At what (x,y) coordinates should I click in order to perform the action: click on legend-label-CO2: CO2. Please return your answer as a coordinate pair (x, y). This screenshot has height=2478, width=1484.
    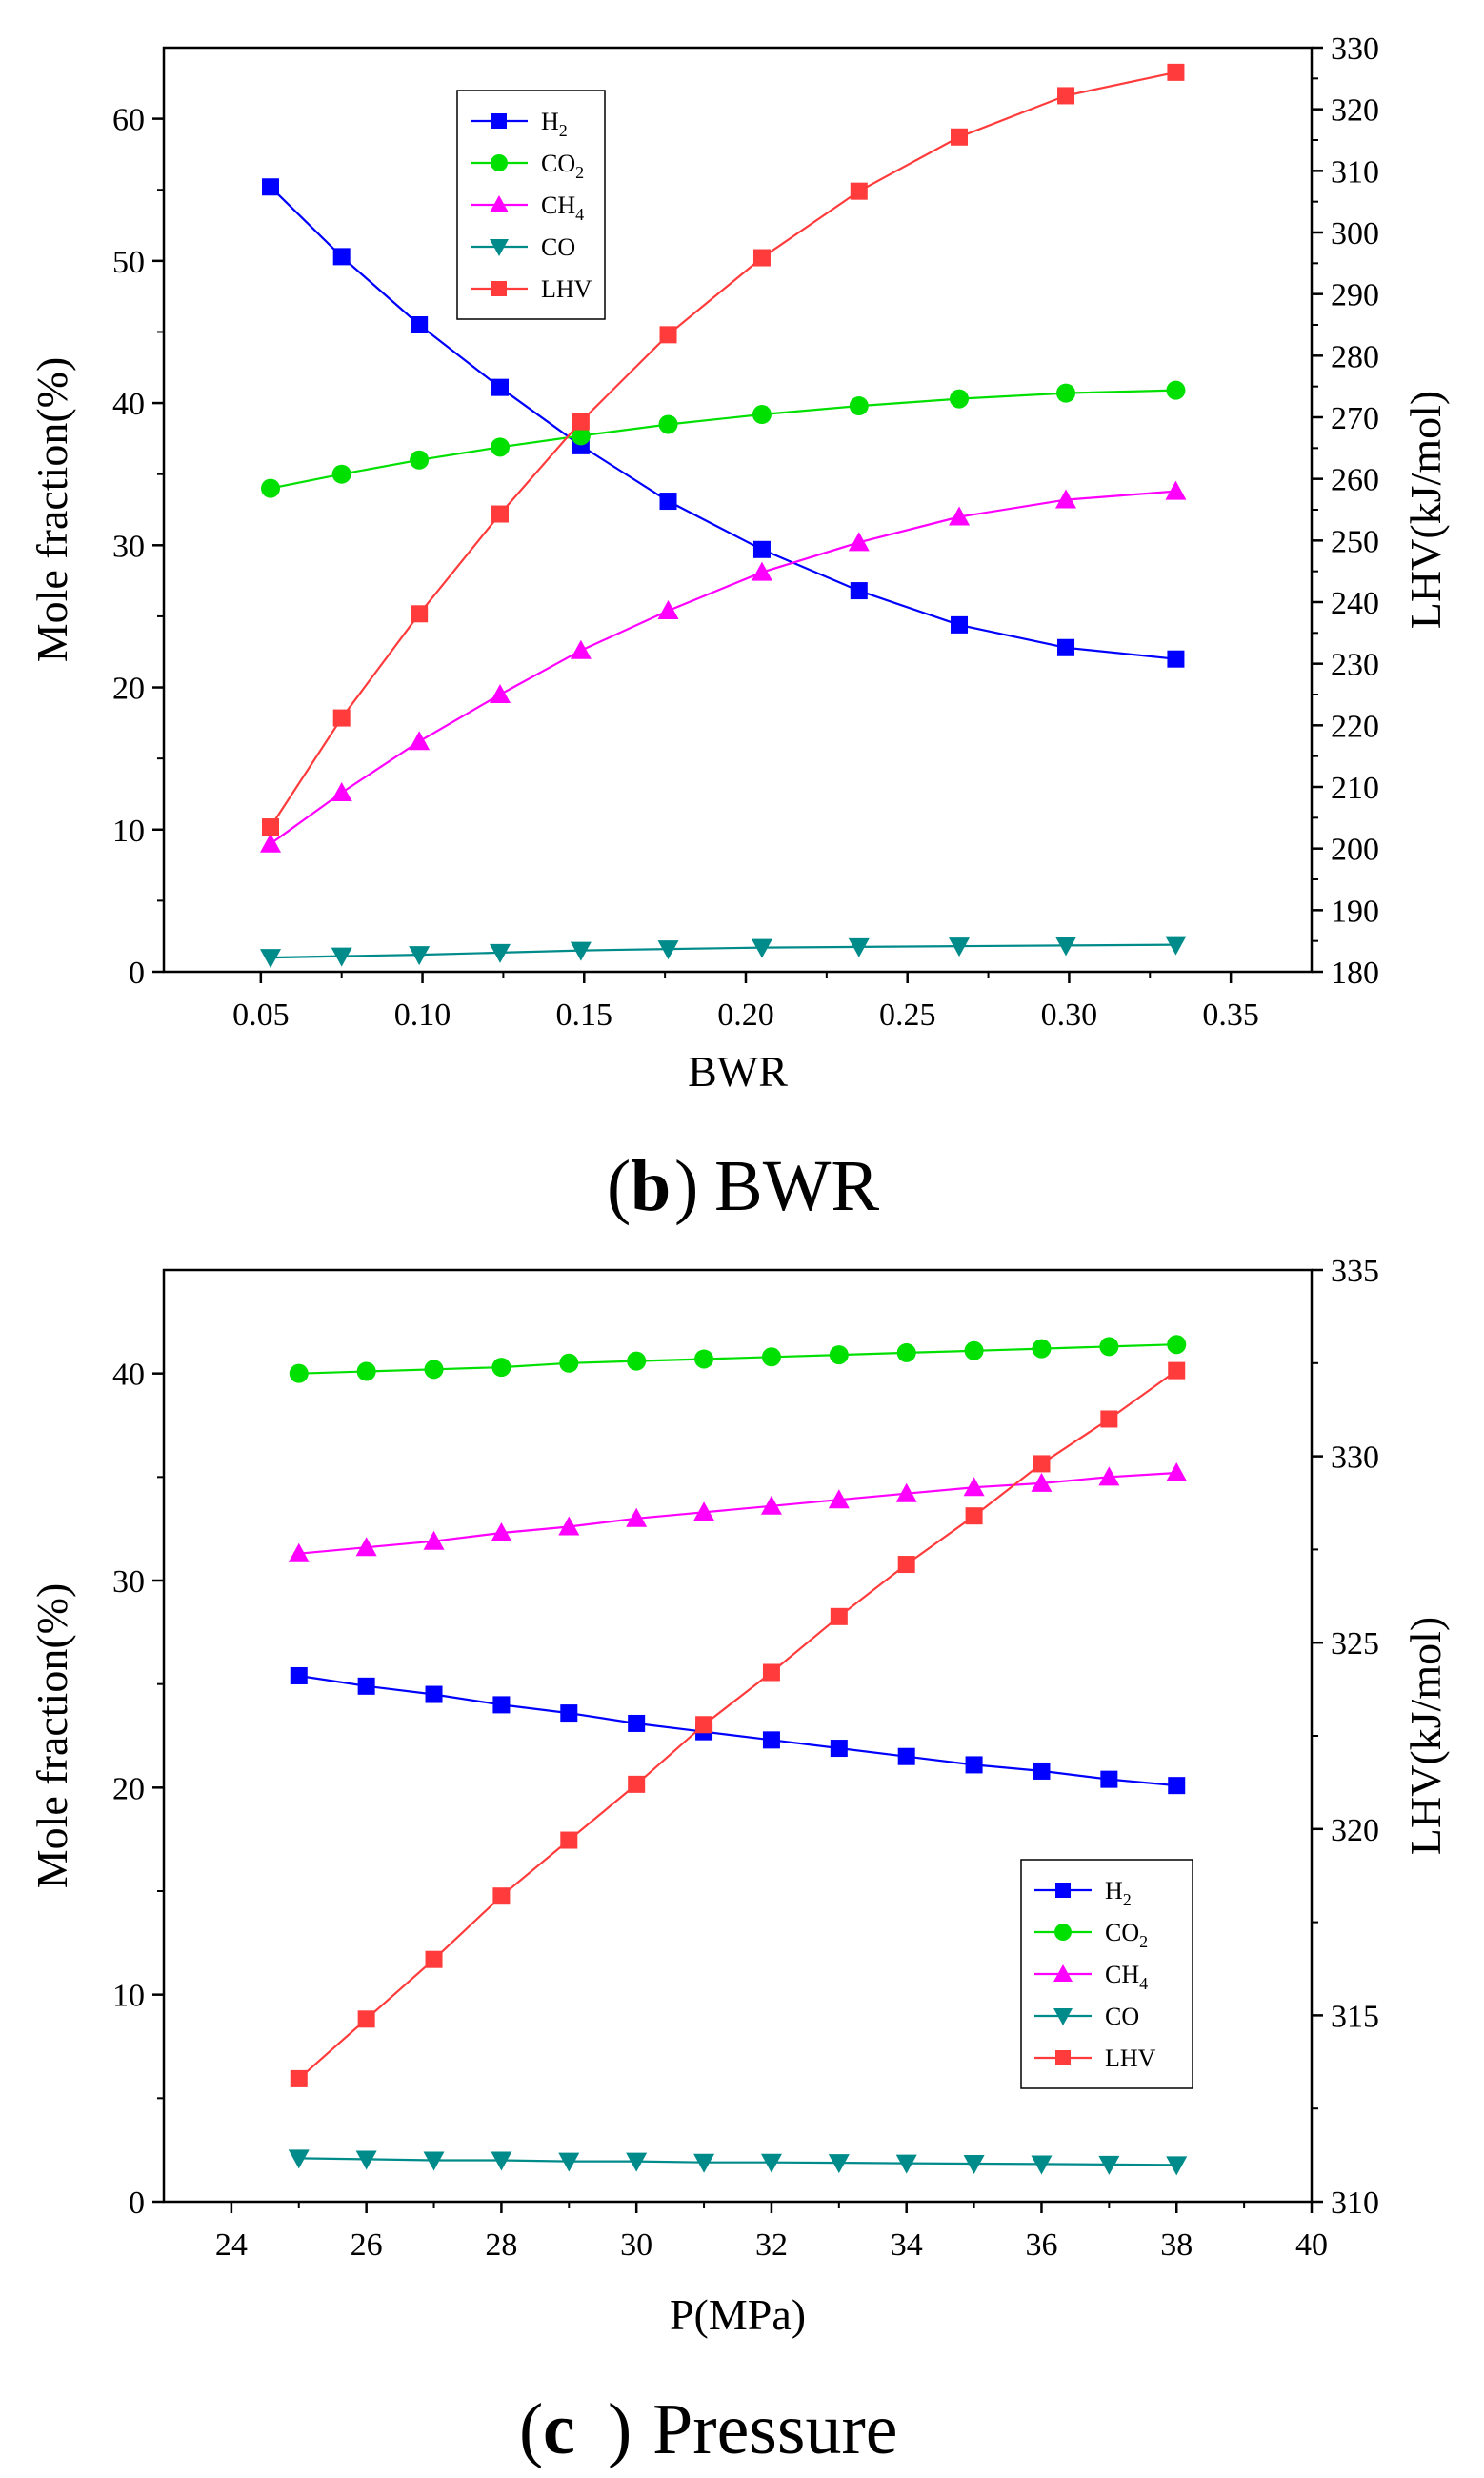
    Looking at the image, I should click on (1126, 1935).